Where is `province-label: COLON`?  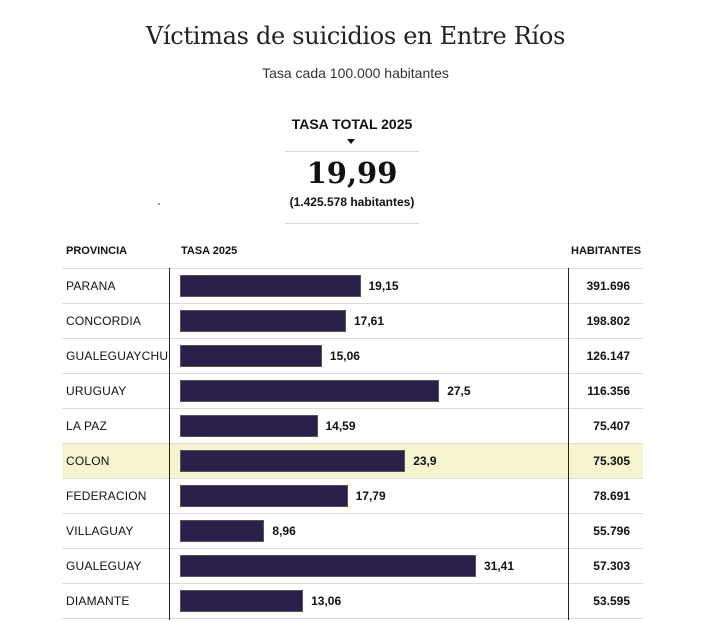
province-label: COLON is located at coordinates (88, 461).